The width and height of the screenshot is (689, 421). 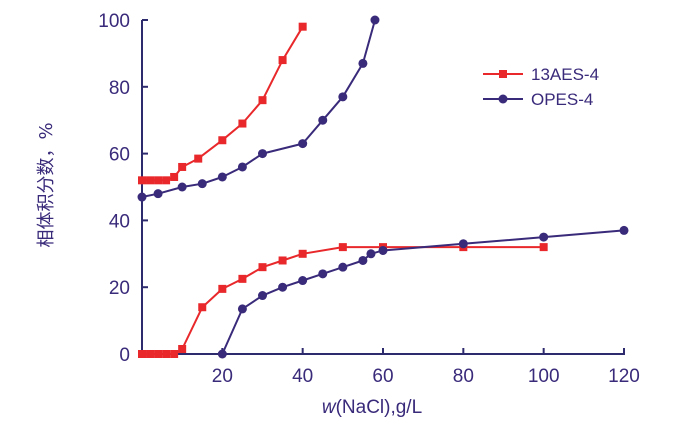 I want to click on y-tick-label: 40, so click(x=119, y=221).